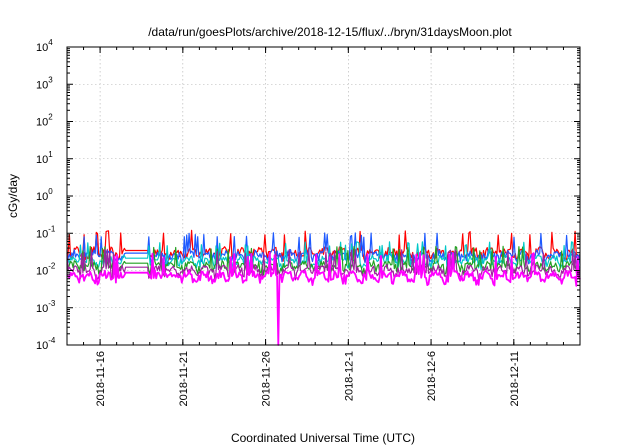 Image resolution: width=640 pixels, height=448 pixels. I want to click on x-tick-label: 2018-11-16, so click(101, 378).